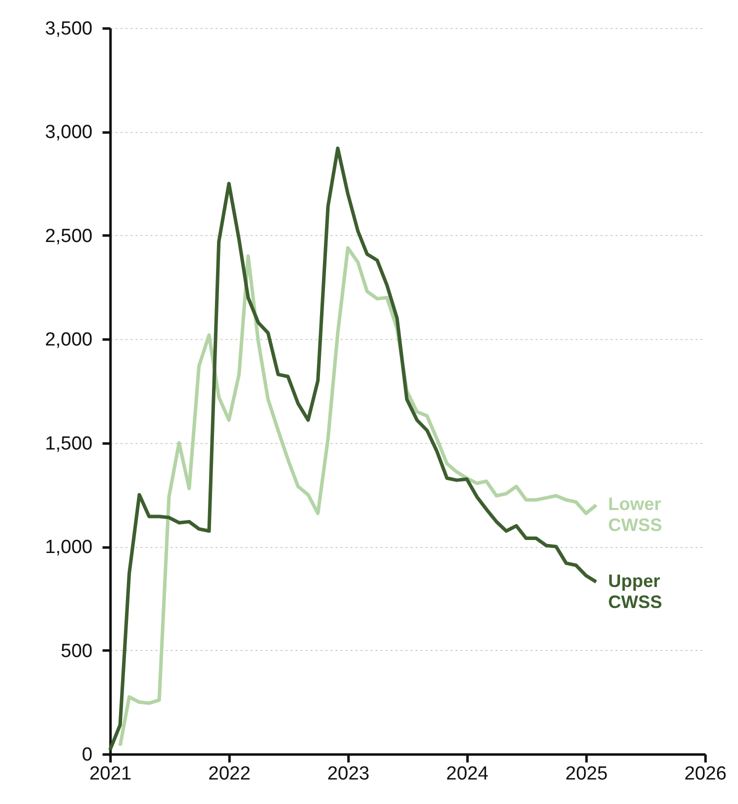 The width and height of the screenshot is (738, 804). I want to click on y-tick-label: 3,500, so click(68, 29).